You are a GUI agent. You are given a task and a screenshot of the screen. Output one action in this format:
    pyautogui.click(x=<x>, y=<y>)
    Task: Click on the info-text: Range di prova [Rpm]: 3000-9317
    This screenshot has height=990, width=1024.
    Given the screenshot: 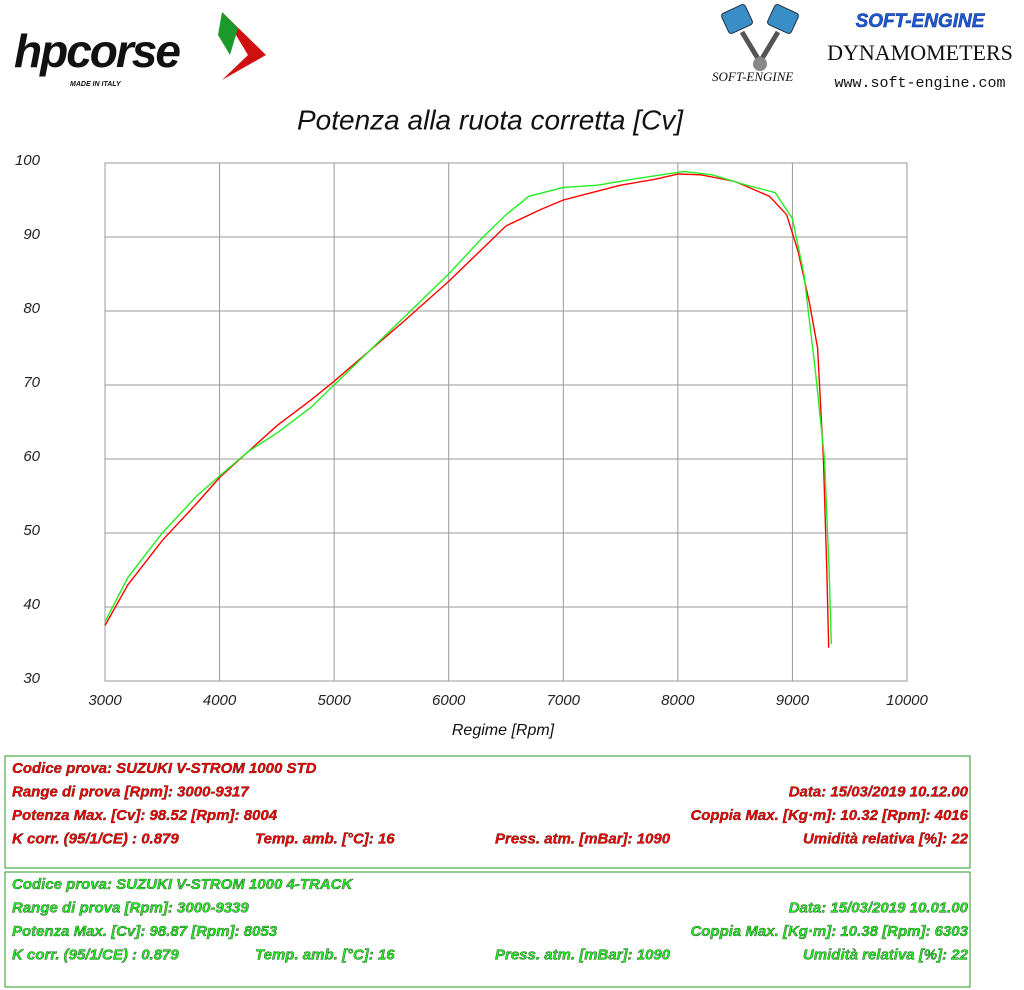 What is the action you would take?
    pyautogui.click(x=130, y=791)
    